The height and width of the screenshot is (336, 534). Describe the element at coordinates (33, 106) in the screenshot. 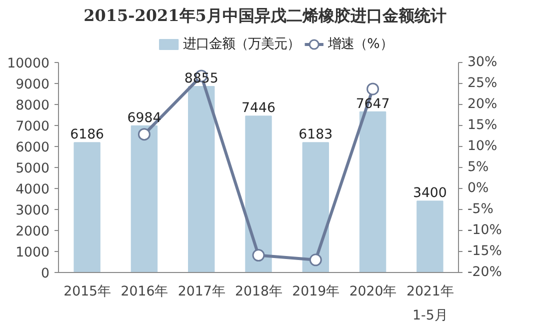

I see `y-tick-label: 8000` at that location.